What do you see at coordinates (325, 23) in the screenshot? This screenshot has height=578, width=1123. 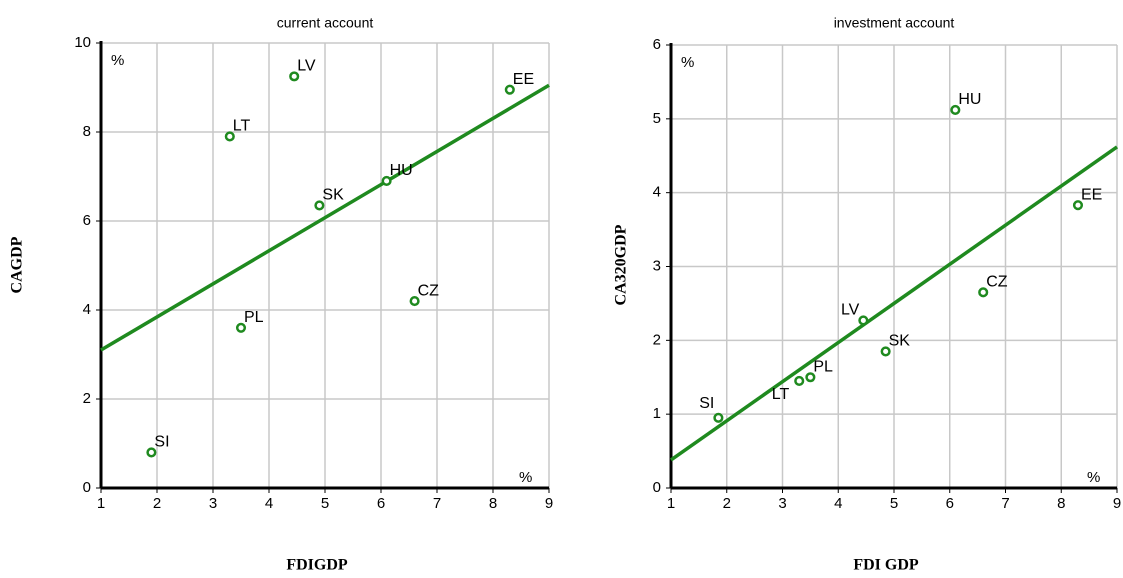 I see `chart-title: current account` at bounding box center [325, 23].